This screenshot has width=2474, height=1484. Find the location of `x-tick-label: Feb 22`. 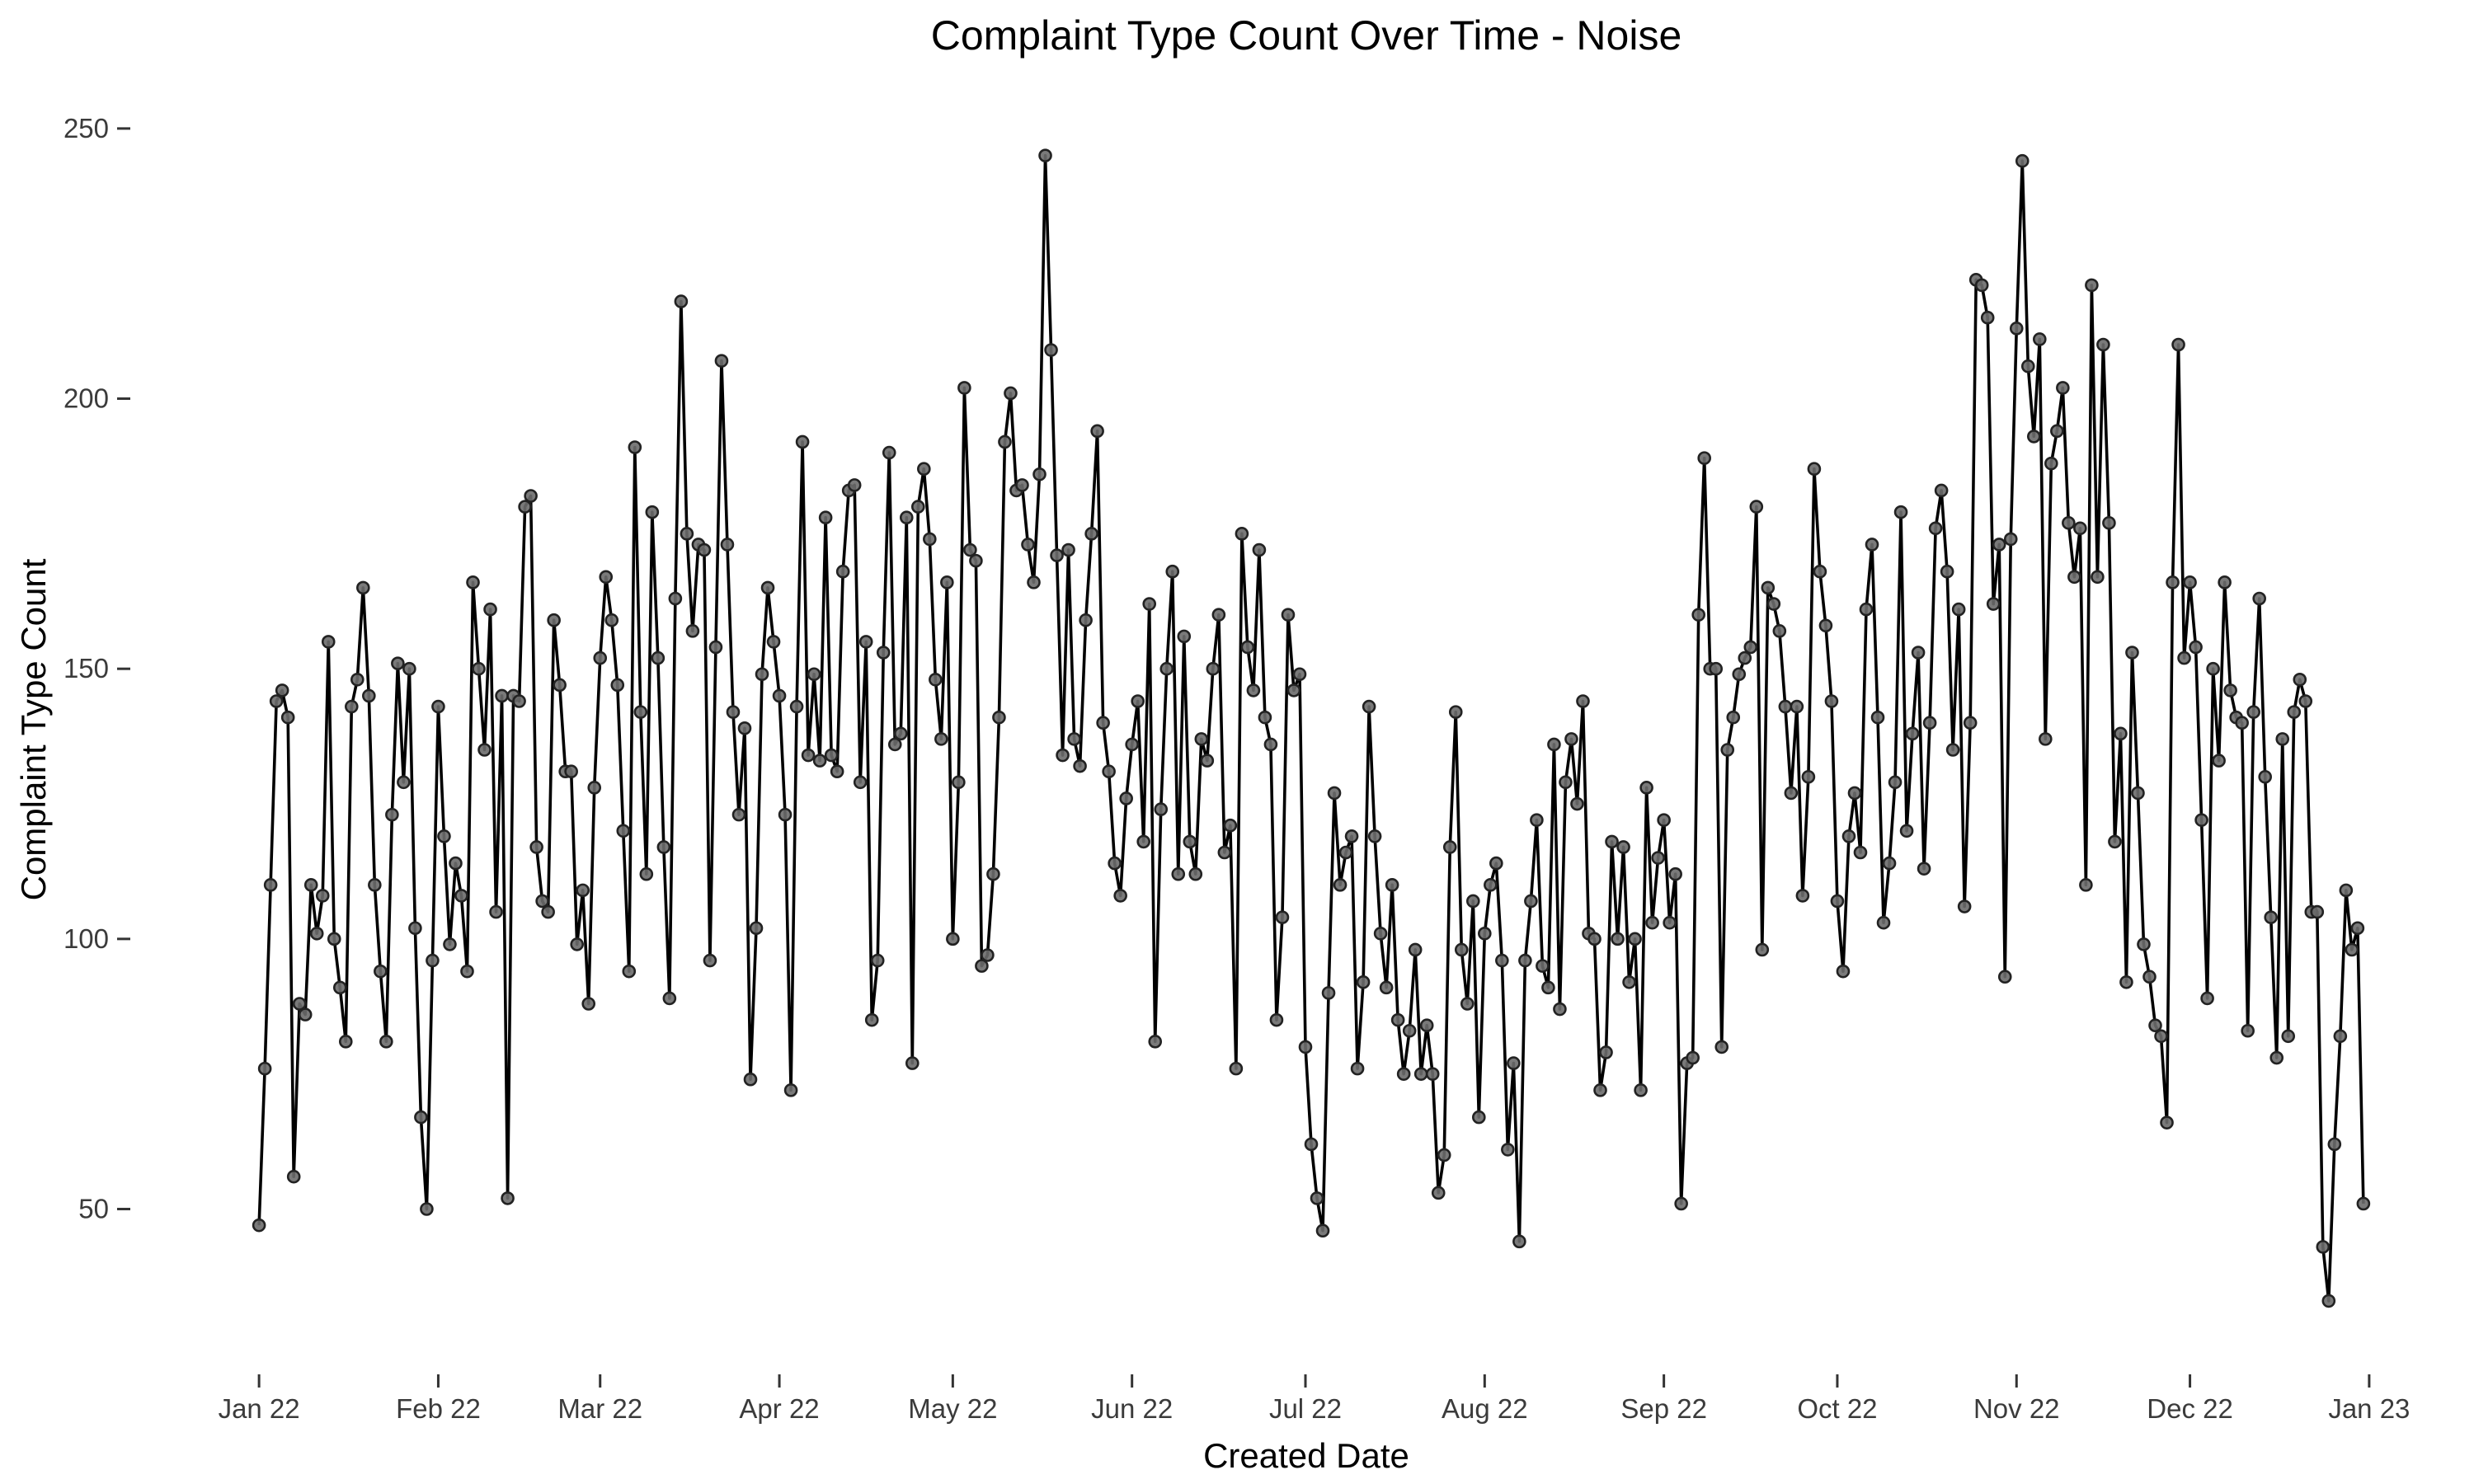

x-tick-label: Feb 22 is located at coordinates (438, 1408).